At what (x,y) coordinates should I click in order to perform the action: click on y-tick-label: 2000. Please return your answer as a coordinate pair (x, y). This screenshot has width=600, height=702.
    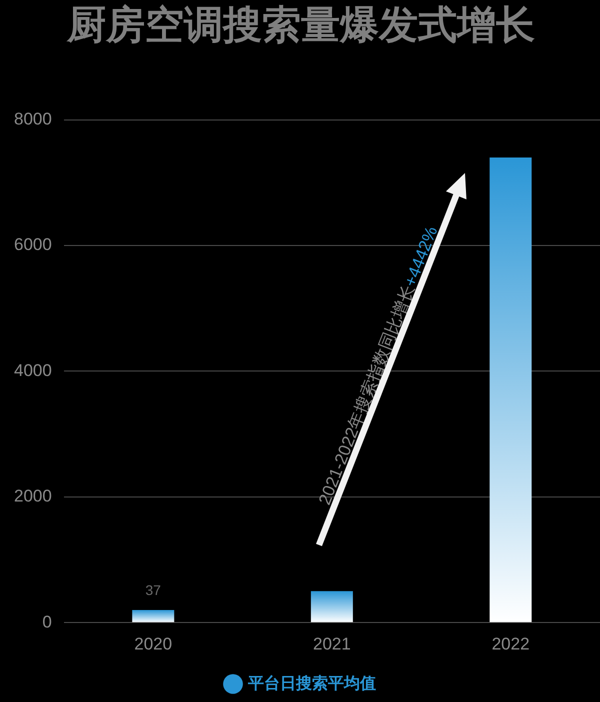
    Looking at the image, I should click on (33, 496).